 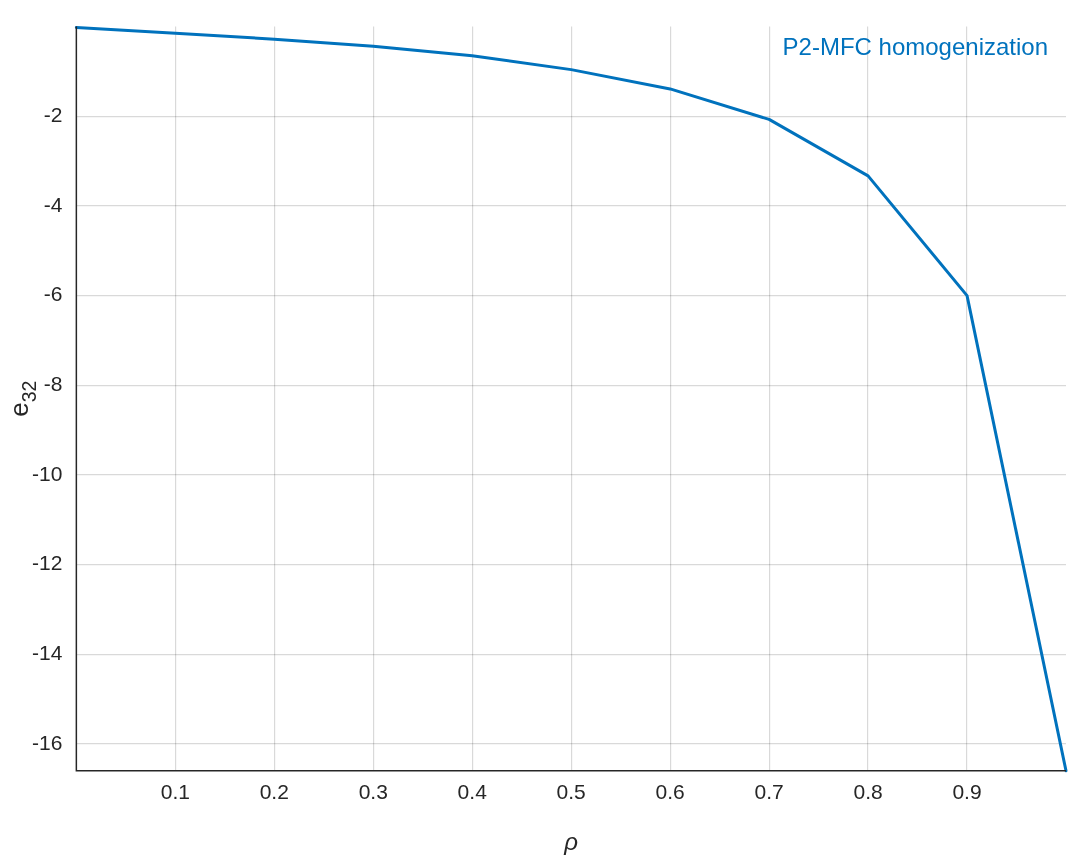 I want to click on y-tick-label: -14, so click(x=47, y=653).